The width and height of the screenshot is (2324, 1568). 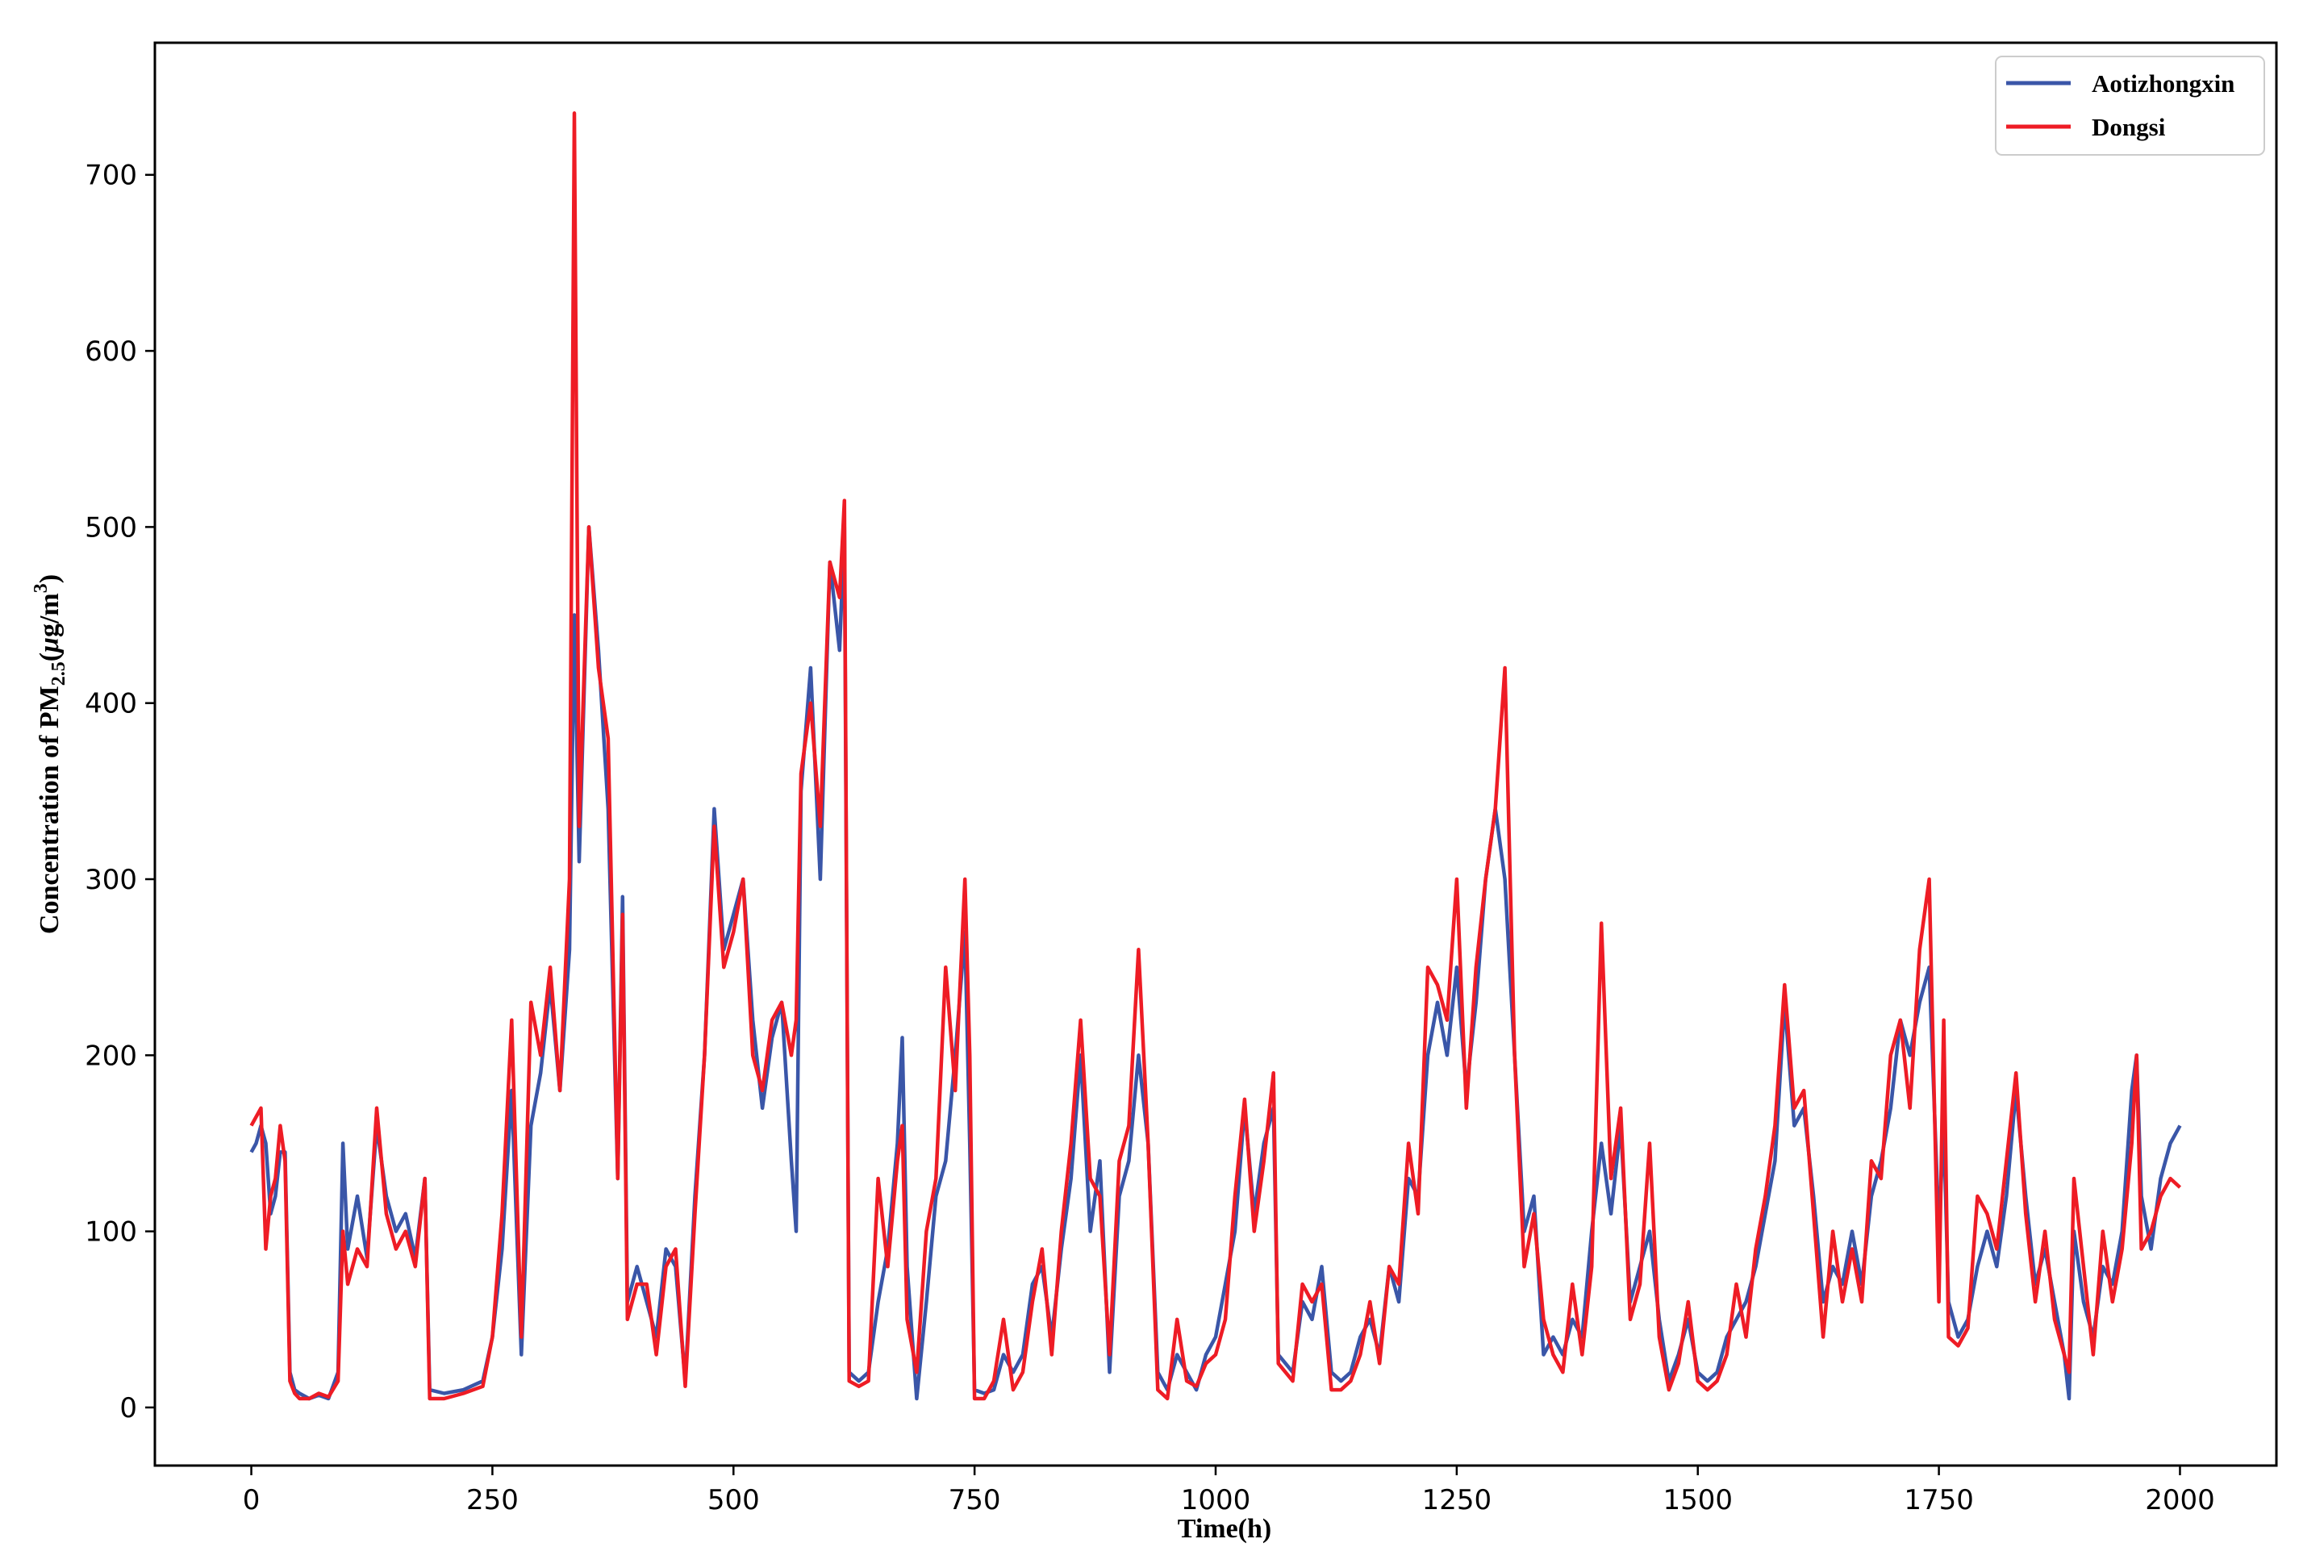 I want to click on y-axis-label-unit: g/m, so click(x=50, y=615).